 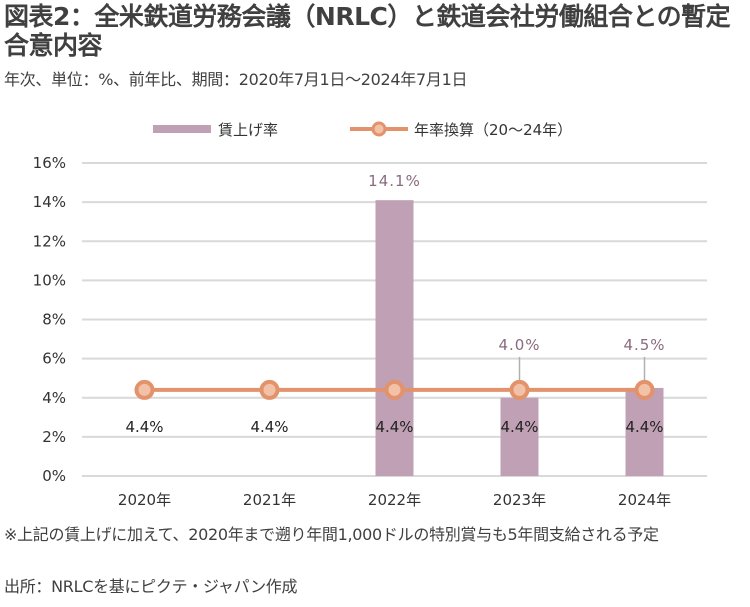 I want to click on y-tick-label: 16%, so click(x=49, y=163).